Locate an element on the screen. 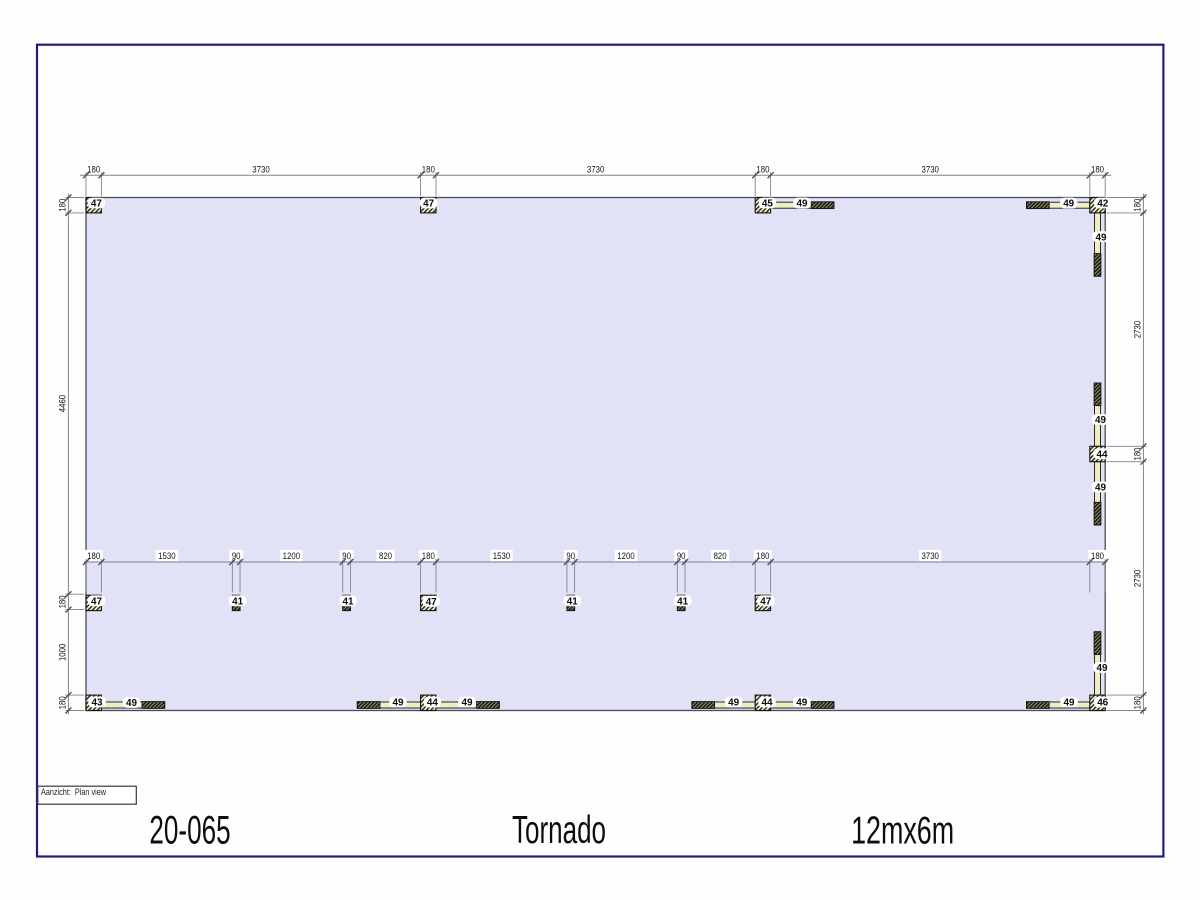 The image size is (1200, 900). svg-text: 1000 is located at coordinates (62, 652).